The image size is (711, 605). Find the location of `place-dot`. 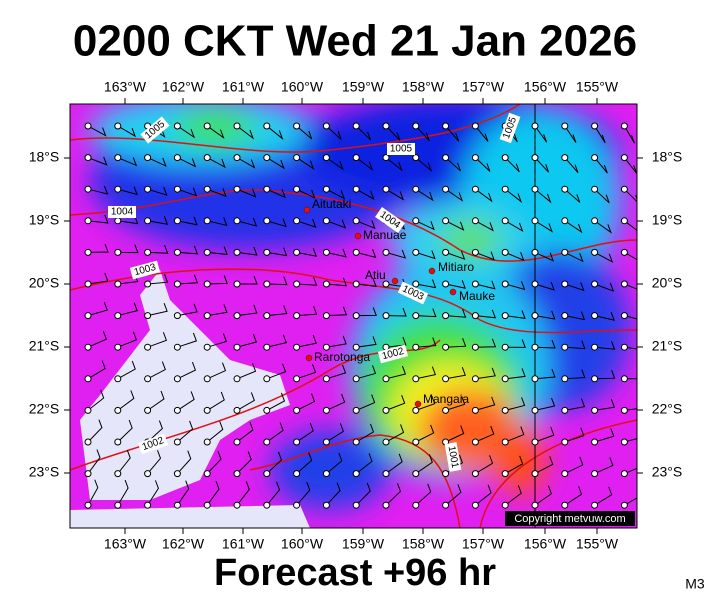

place-dot is located at coordinates (418, 404).